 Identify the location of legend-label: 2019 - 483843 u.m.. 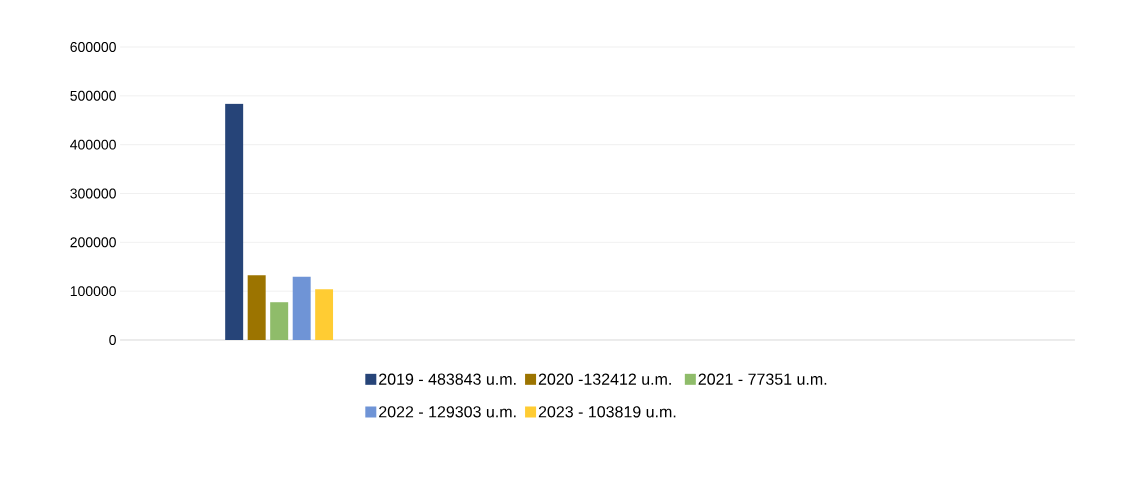
(447, 379).